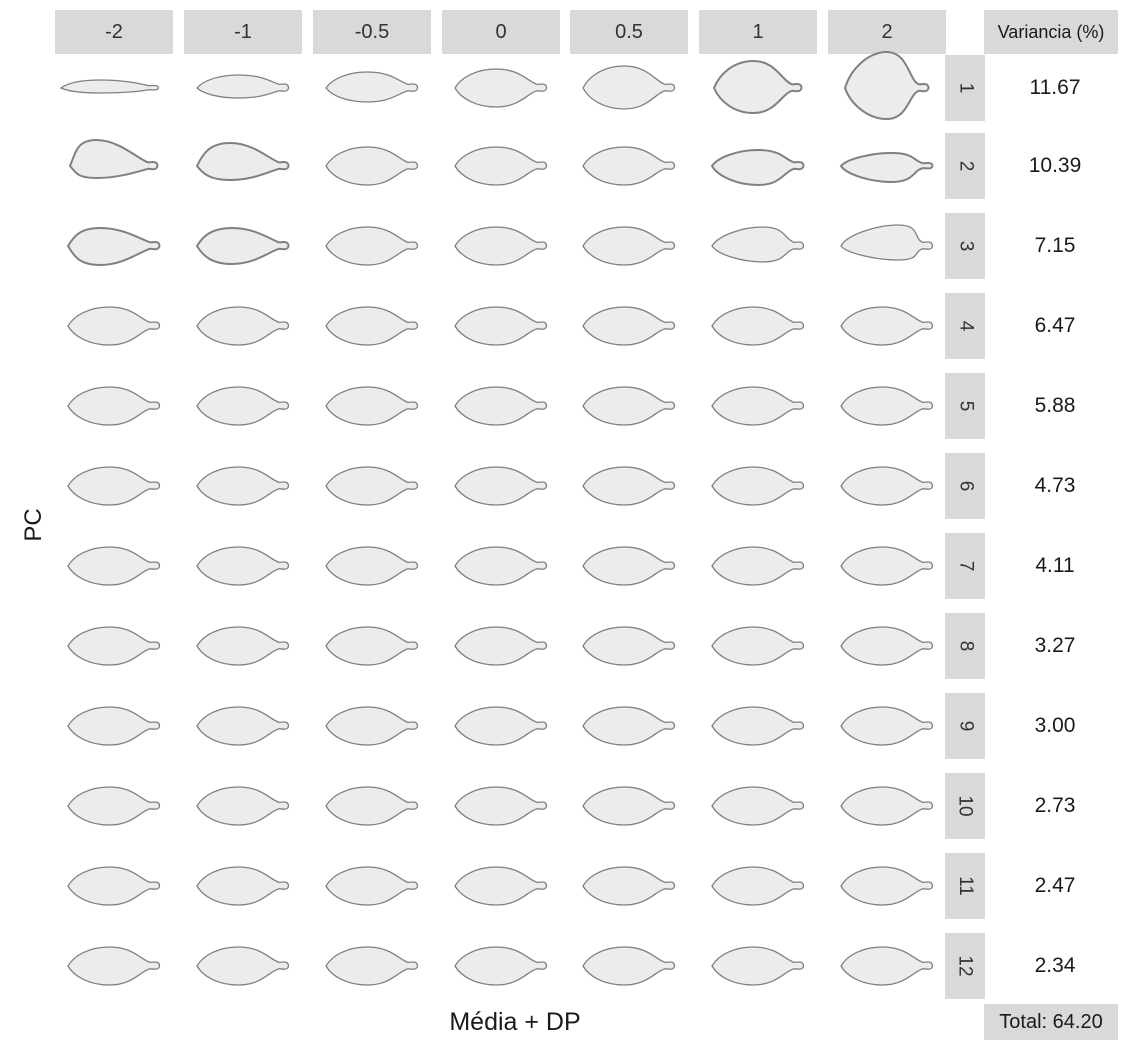  Describe the element at coordinates (243, 566) in the screenshot. I see `leaf-shape-pc7-col2` at that location.